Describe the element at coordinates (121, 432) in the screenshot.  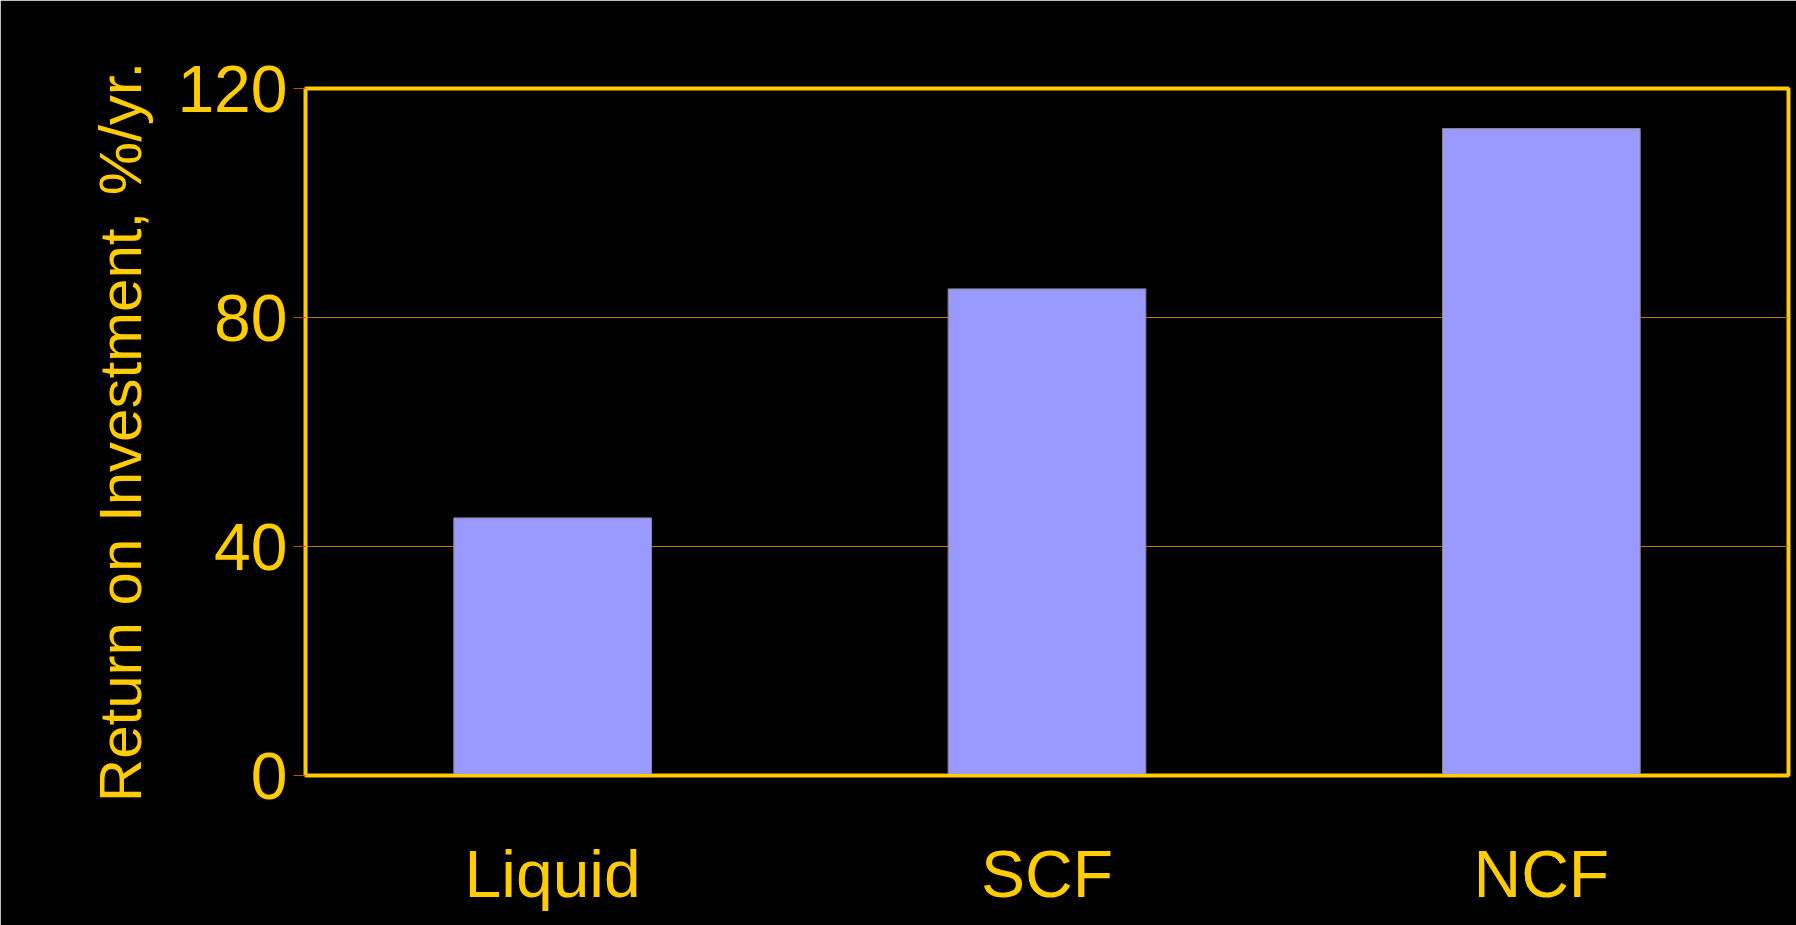
I see `y-axis-title: Return on Investment, %/yr.` at that location.